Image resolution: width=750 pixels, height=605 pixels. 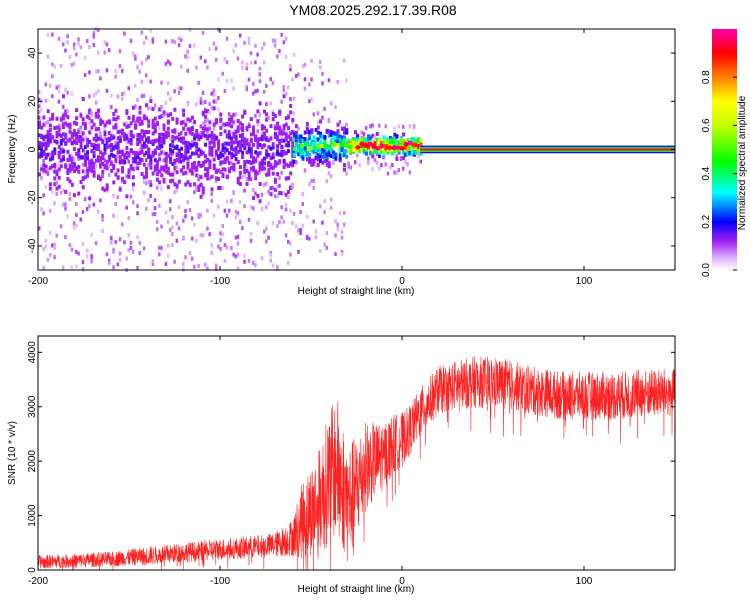 I want to click on snr-x-tick-label: -200, so click(x=38, y=581).